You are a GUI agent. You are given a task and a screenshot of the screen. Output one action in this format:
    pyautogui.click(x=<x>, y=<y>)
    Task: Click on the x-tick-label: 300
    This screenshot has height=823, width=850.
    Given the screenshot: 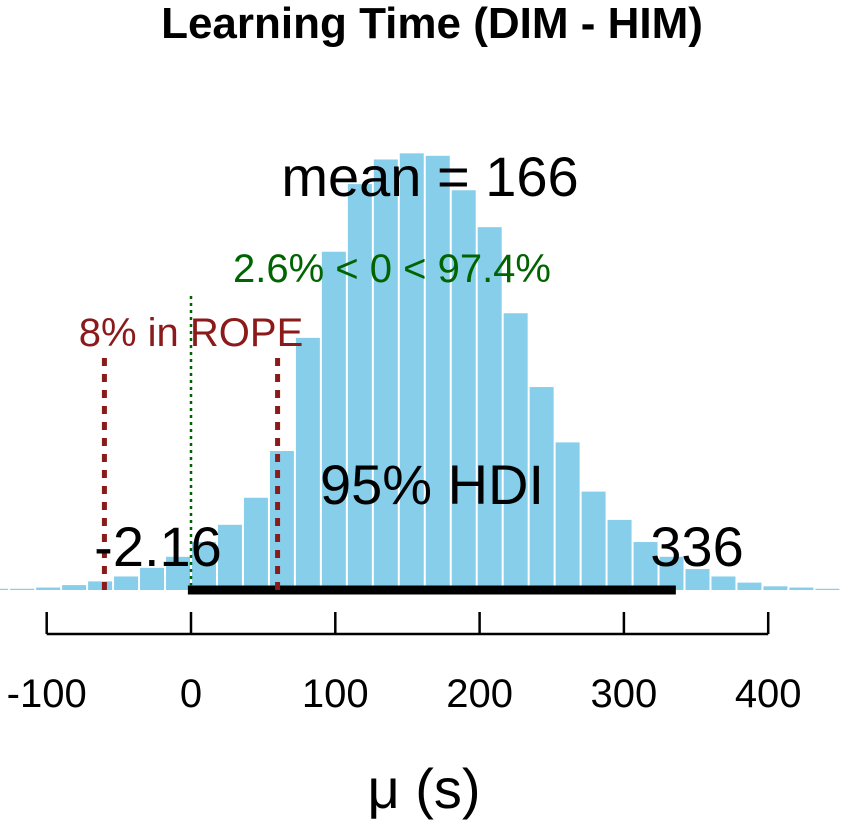 What is the action you would take?
    pyautogui.click(x=624, y=694)
    